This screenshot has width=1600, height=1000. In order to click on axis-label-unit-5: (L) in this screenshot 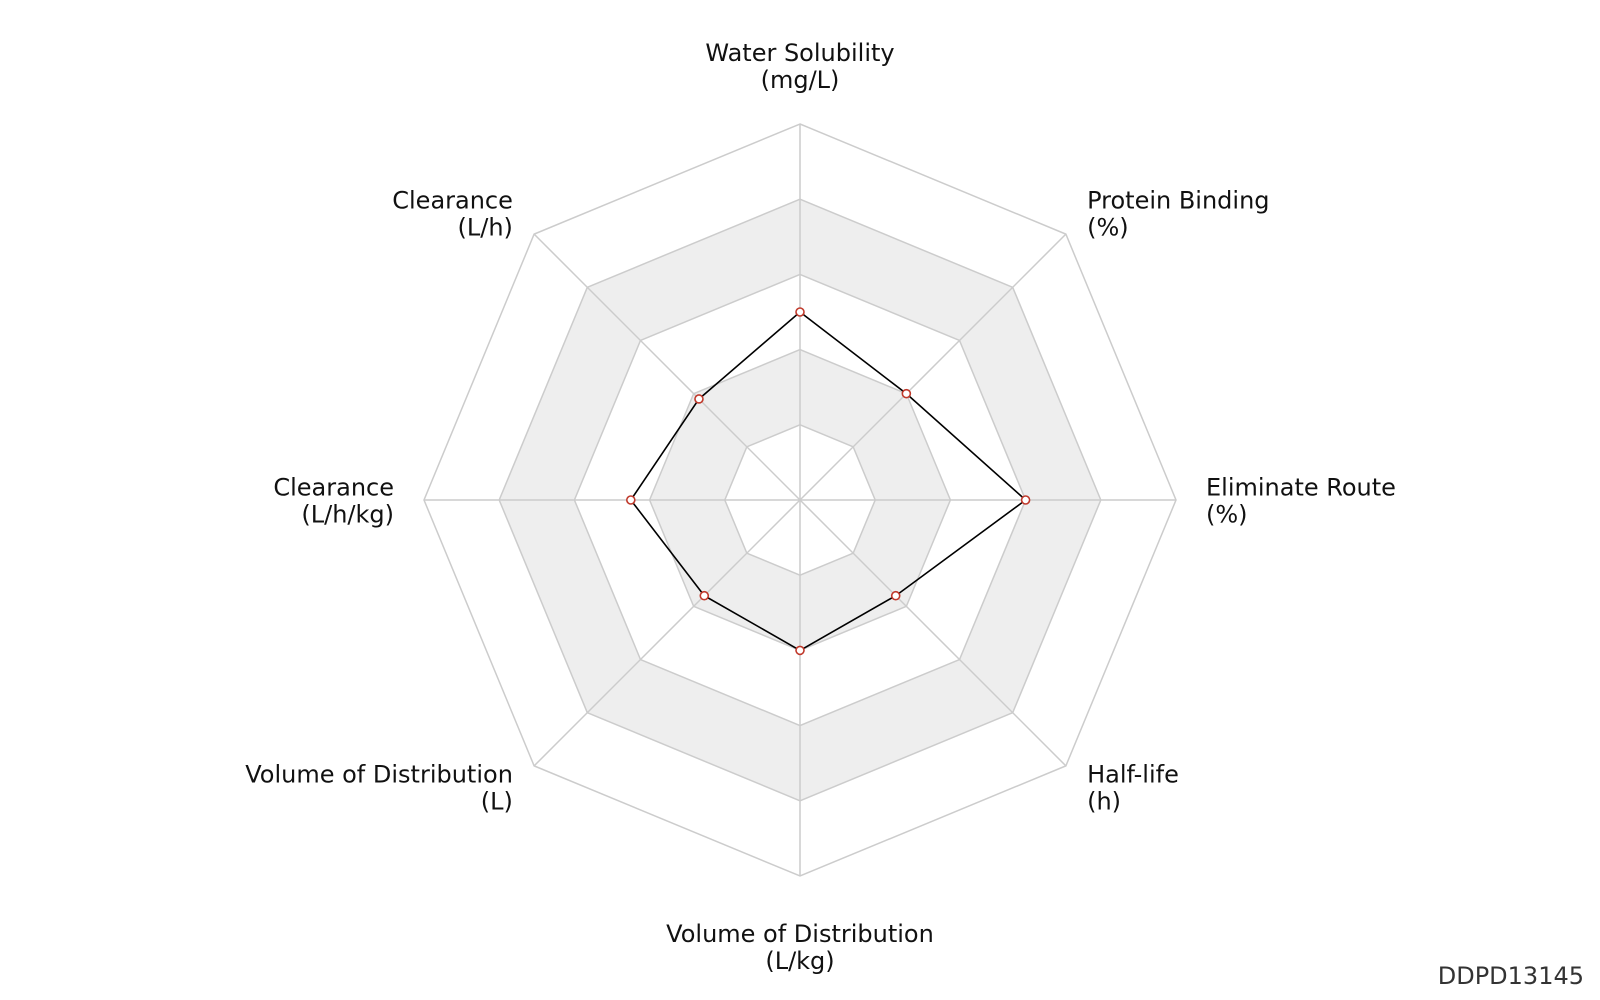, I will do `click(497, 802)`.